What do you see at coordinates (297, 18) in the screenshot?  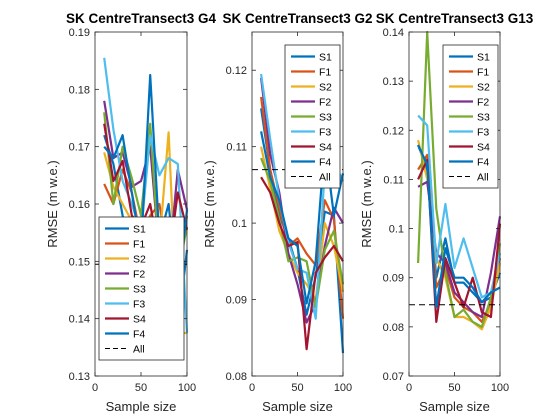 I see `chart-title: SK CentreTransect3 G2` at bounding box center [297, 18].